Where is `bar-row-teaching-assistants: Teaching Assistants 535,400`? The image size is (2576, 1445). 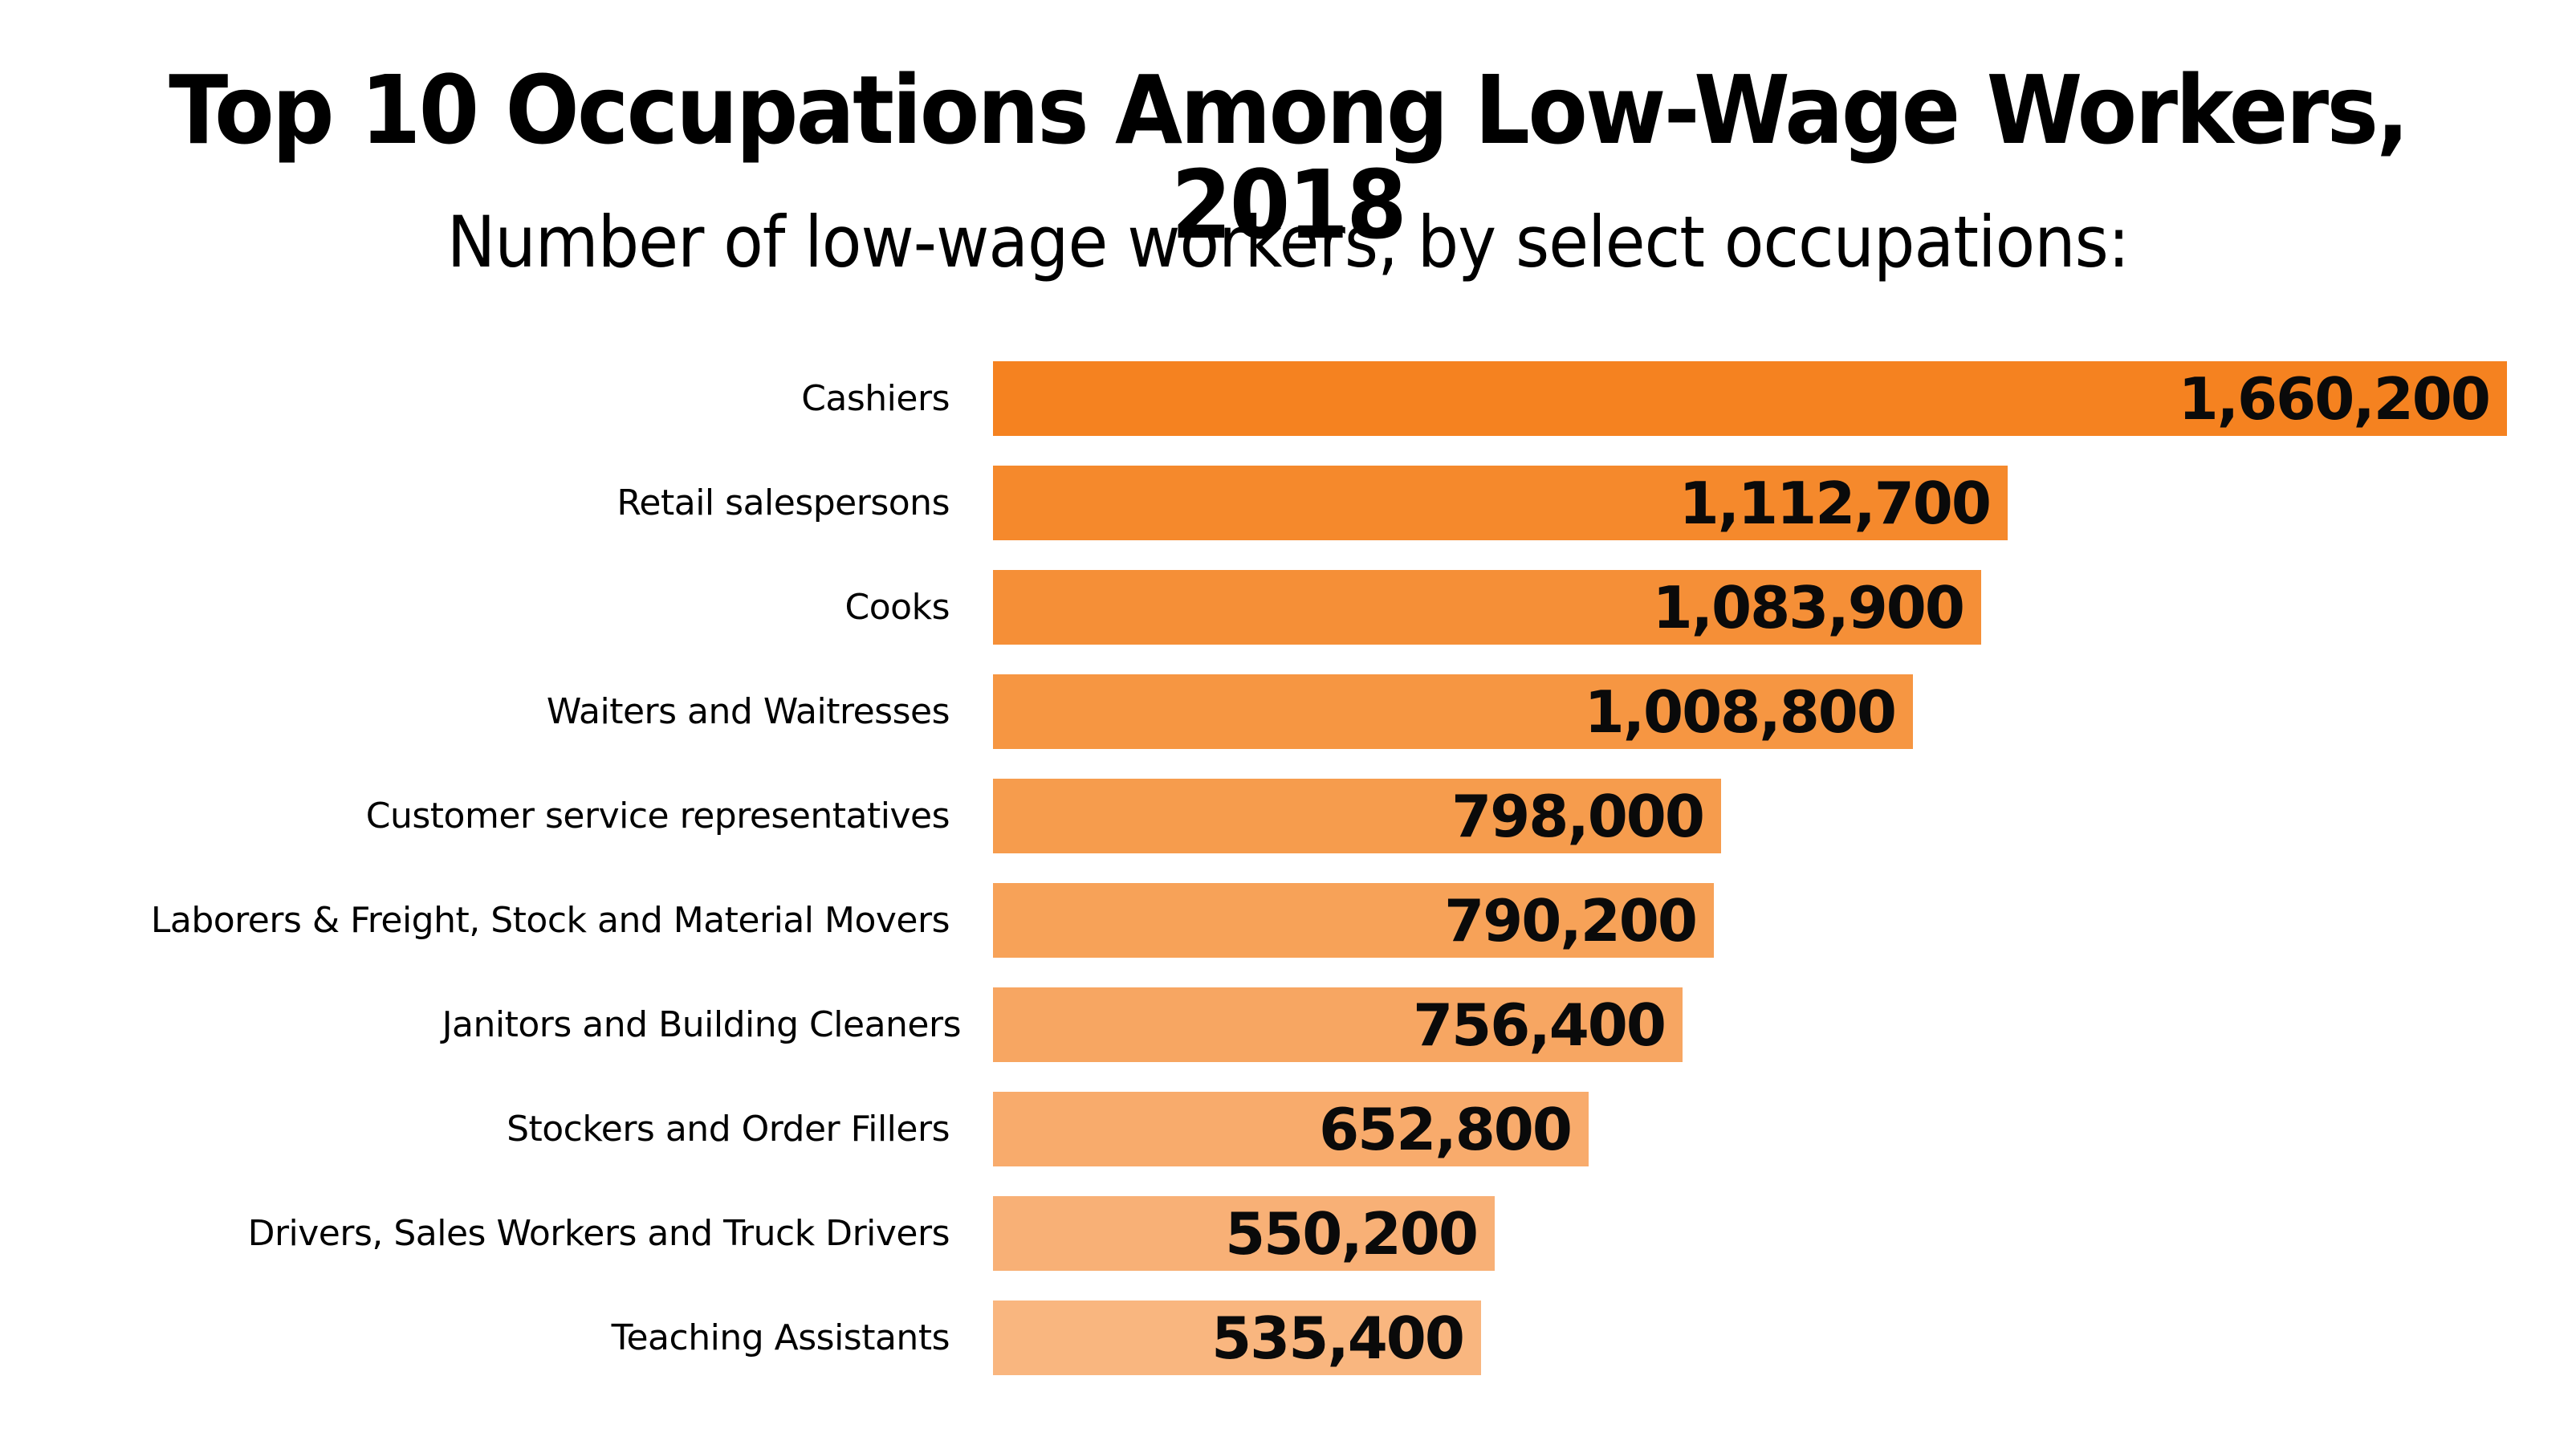 bar-row-teaching-assistants: Teaching Assistants 535,400 is located at coordinates (1288, 1337).